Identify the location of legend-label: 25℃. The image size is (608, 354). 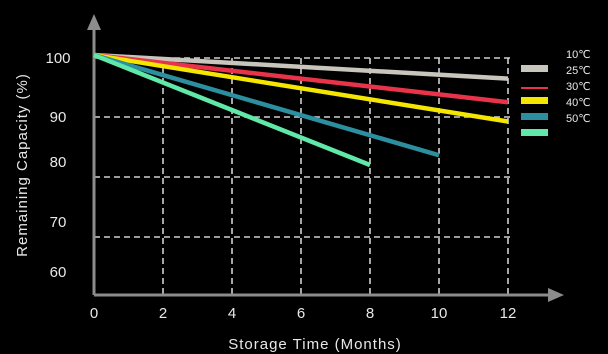
(578, 71).